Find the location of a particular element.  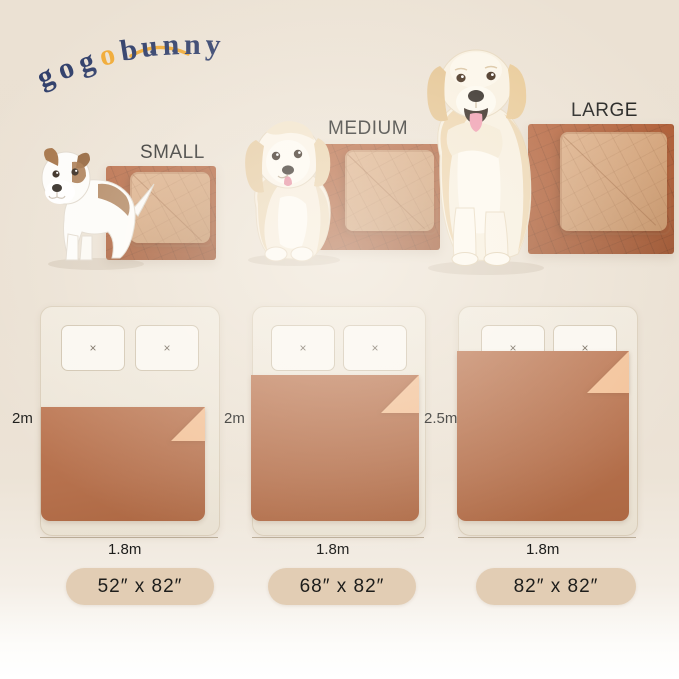

dog-photo-small-jack-russell is located at coordinates (98, 203).